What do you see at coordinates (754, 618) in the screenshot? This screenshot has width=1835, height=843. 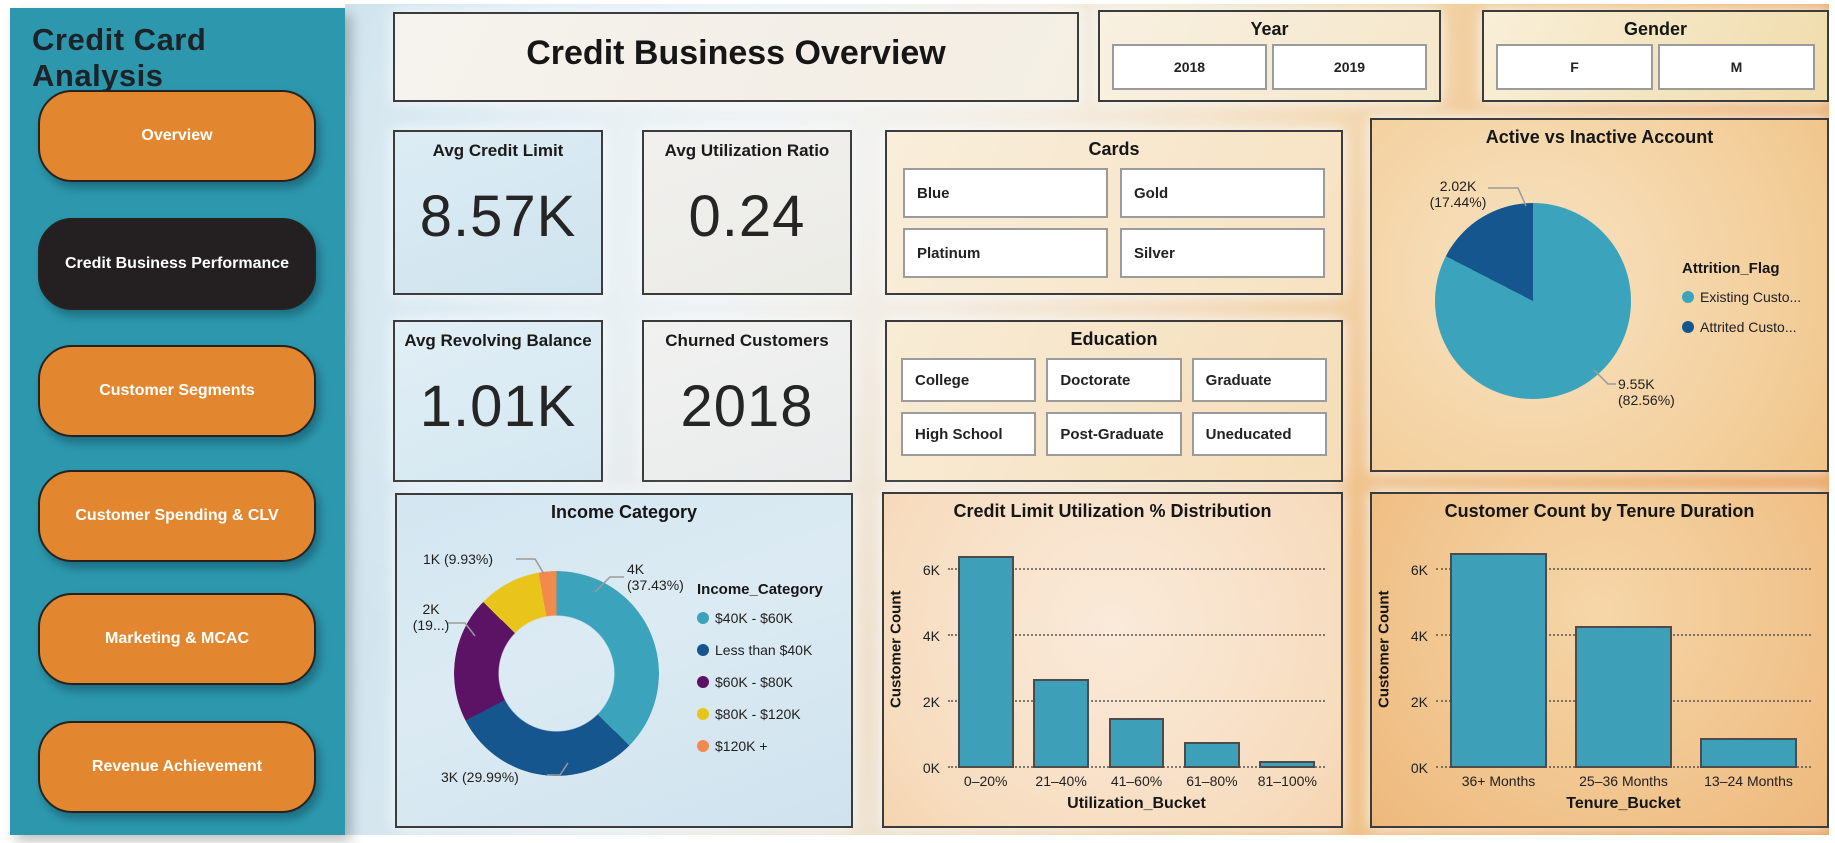 I see `legend-label: $40K - $60K` at bounding box center [754, 618].